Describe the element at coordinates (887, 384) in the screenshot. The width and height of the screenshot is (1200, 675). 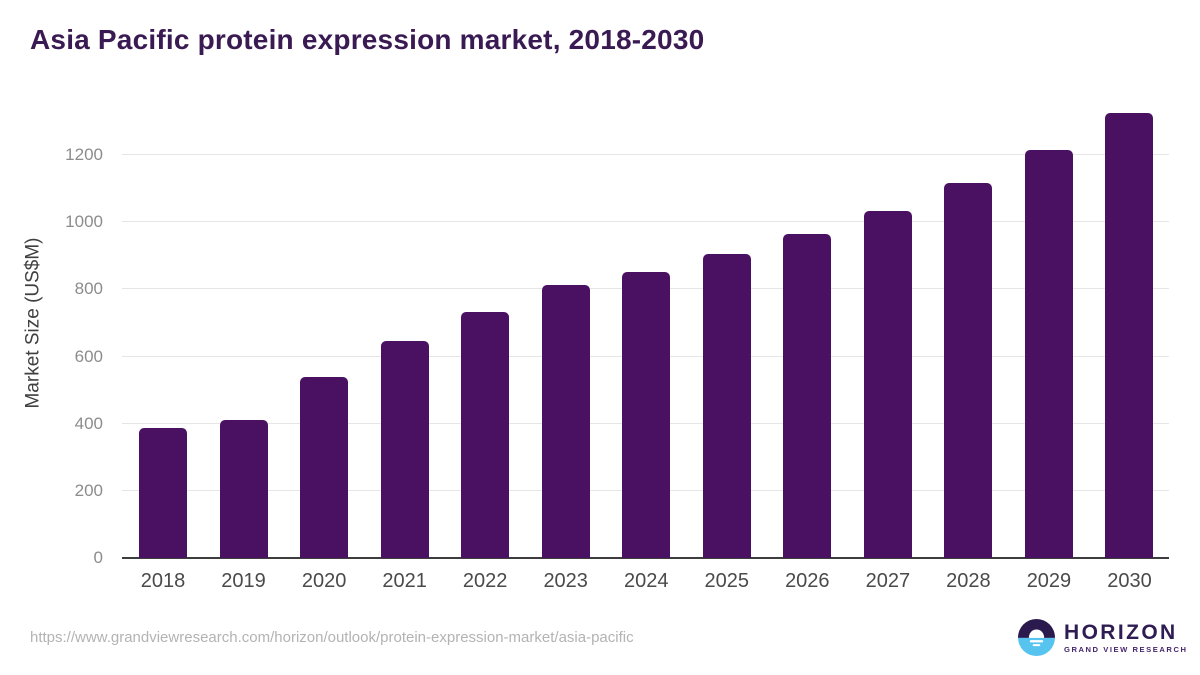
I see `bar-2027` at that location.